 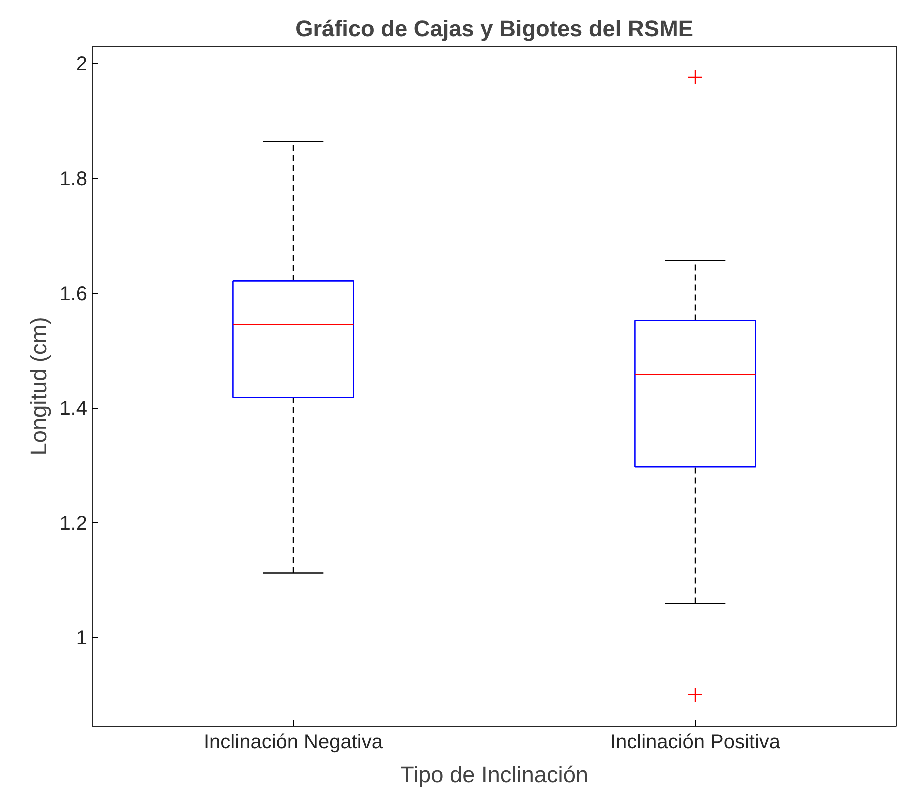 What do you see at coordinates (74, 179) in the screenshot?
I see `y-tick-label: 1.8` at bounding box center [74, 179].